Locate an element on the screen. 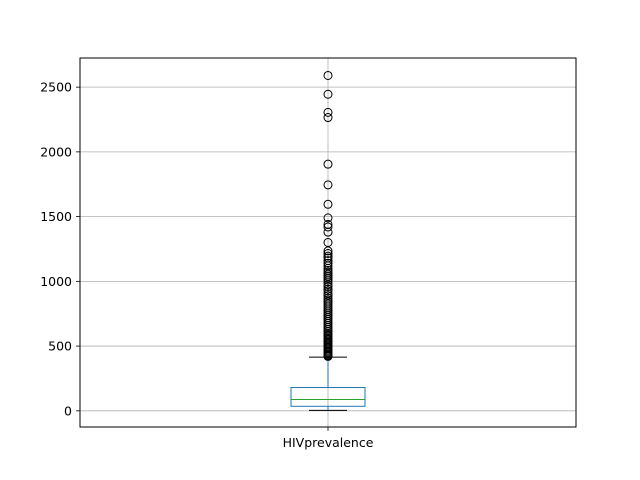 The height and width of the screenshot is (480, 640). y-tick-label: 0 is located at coordinates (68, 410).